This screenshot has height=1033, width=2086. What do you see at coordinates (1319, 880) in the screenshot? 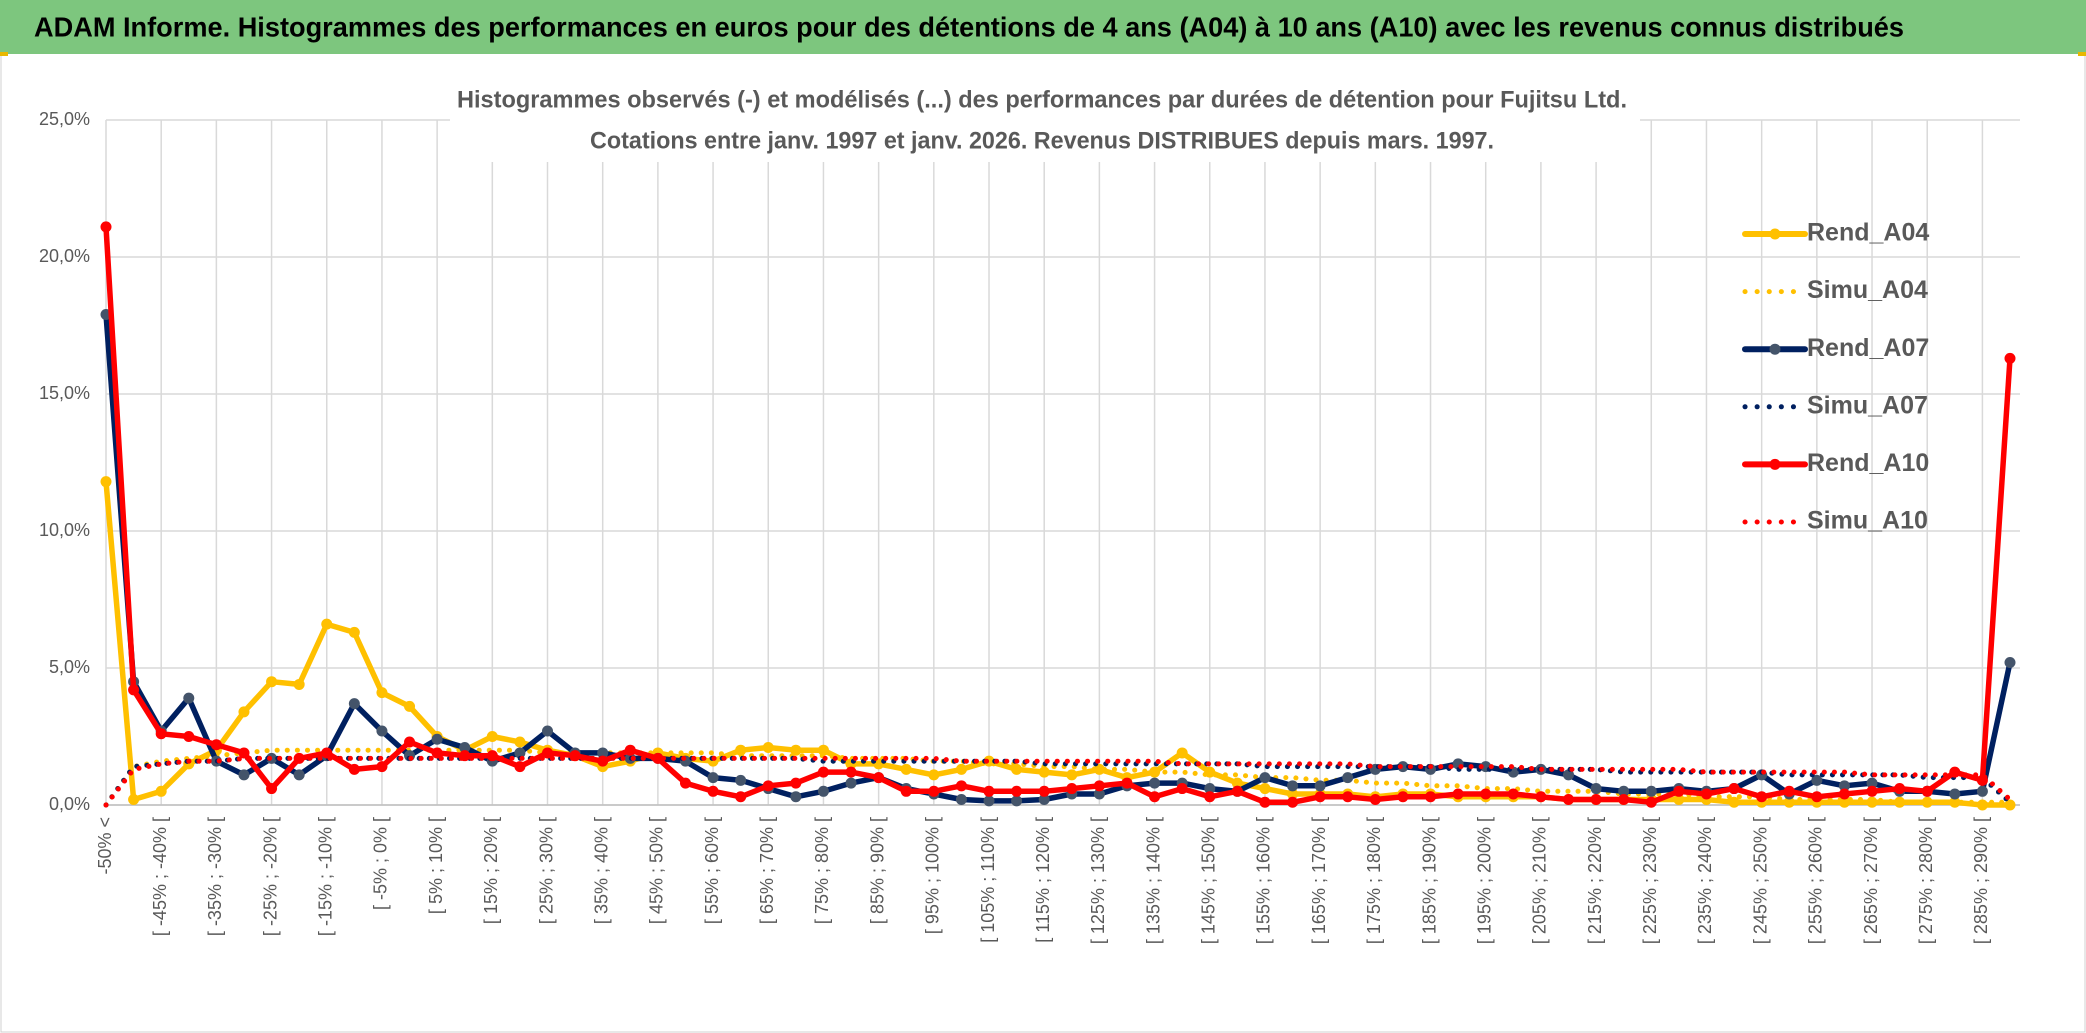
I see `x-tick-label: [ 165% ; 170% [` at bounding box center [1319, 880].